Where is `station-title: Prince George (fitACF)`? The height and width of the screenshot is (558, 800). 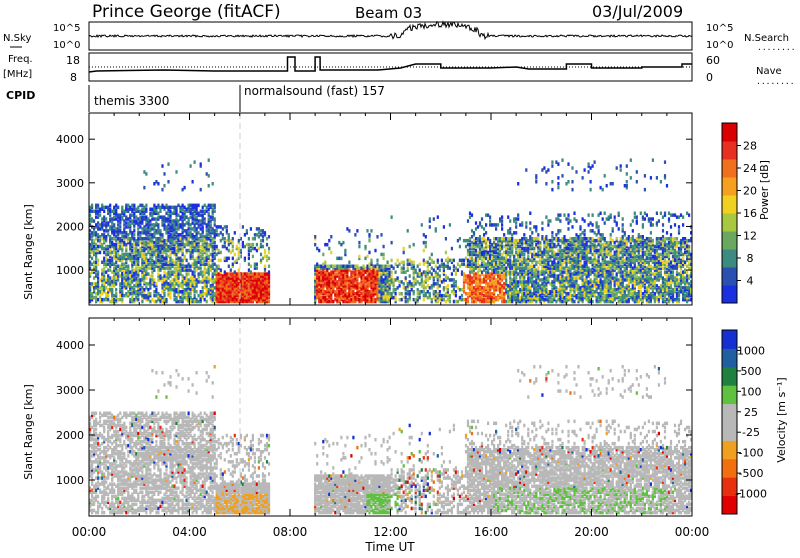
station-title: Prince George (fitACF) is located at coordinates (186, 12).